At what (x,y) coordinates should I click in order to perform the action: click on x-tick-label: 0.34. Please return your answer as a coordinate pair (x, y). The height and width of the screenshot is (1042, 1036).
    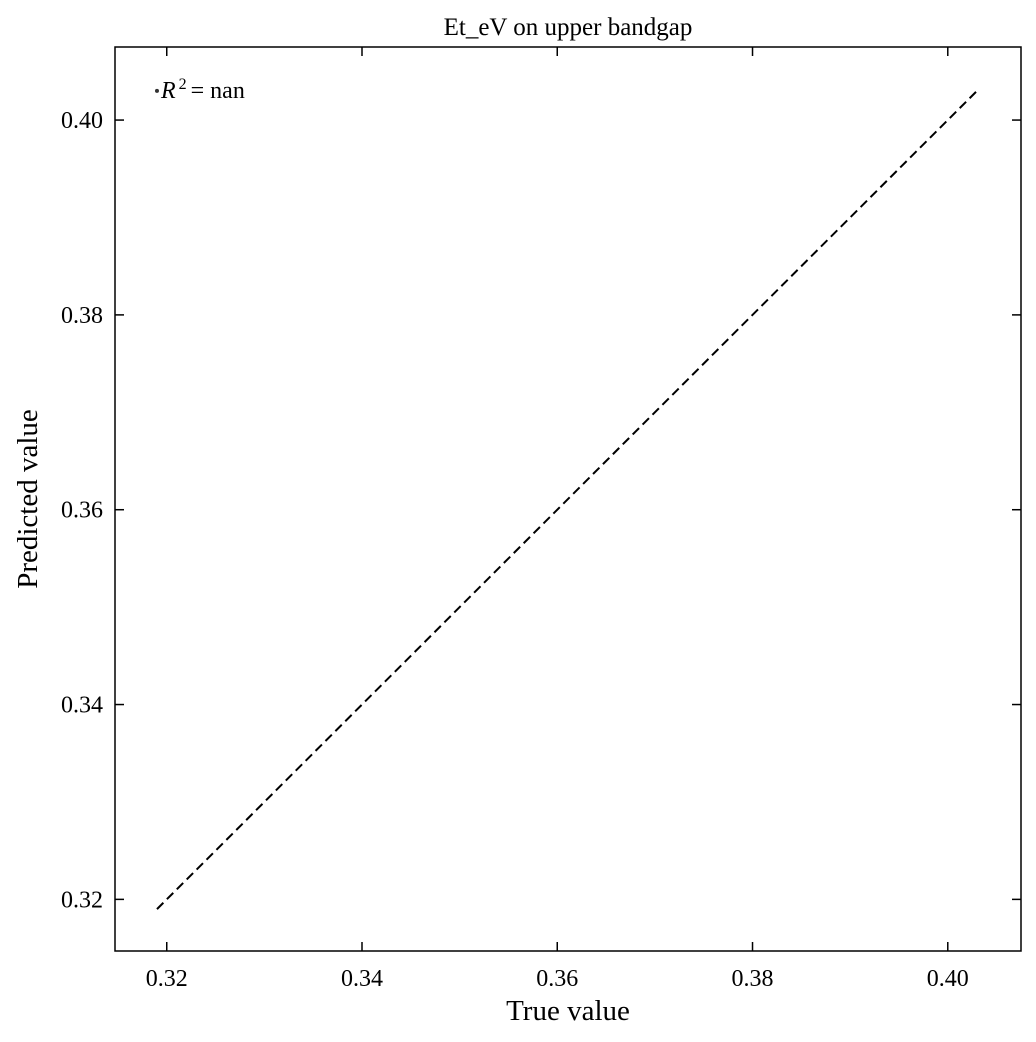
    Looking at the image, I should click on (362, 979).